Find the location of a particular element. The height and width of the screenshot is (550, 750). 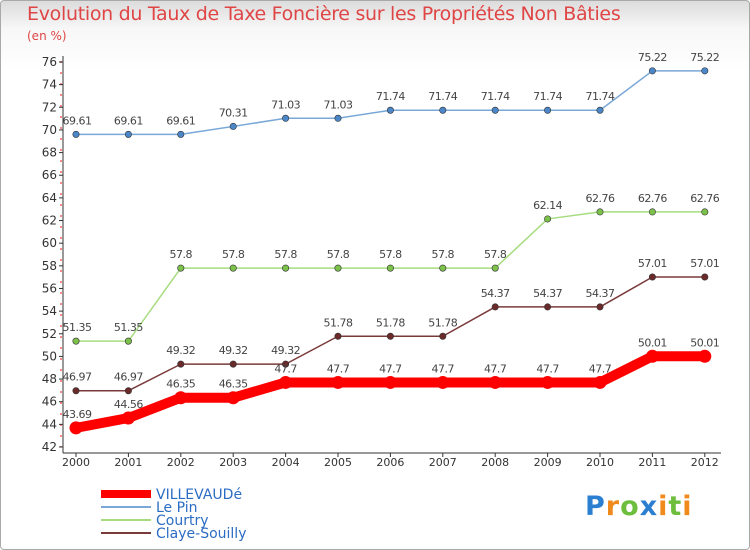

y-tick-label: 52 is located at coordinates (49, 334).